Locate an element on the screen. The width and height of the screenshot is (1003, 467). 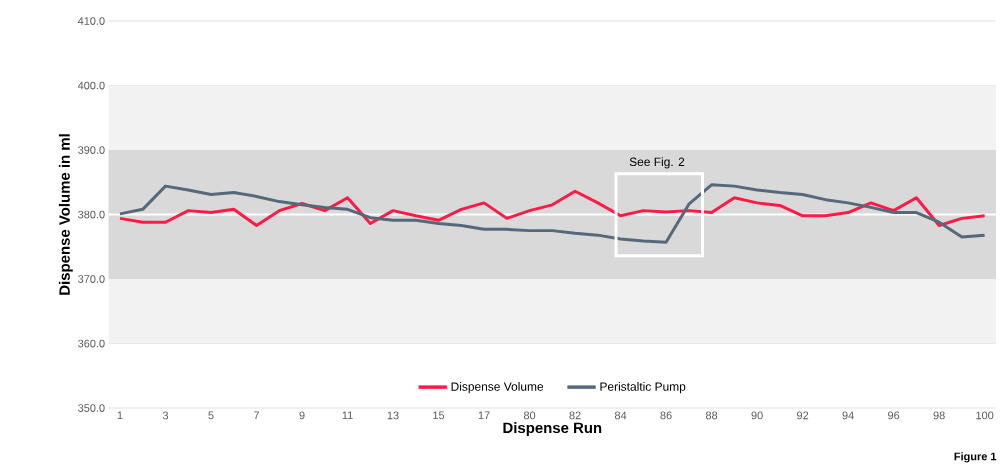
y-tick-label: 360.0 is located at coordinates (91, 343).